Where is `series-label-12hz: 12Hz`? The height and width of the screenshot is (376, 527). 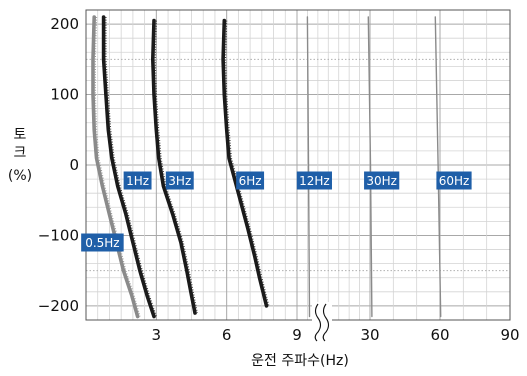
series-label-12hz: 12Hz is located at coordinates (314, 181).